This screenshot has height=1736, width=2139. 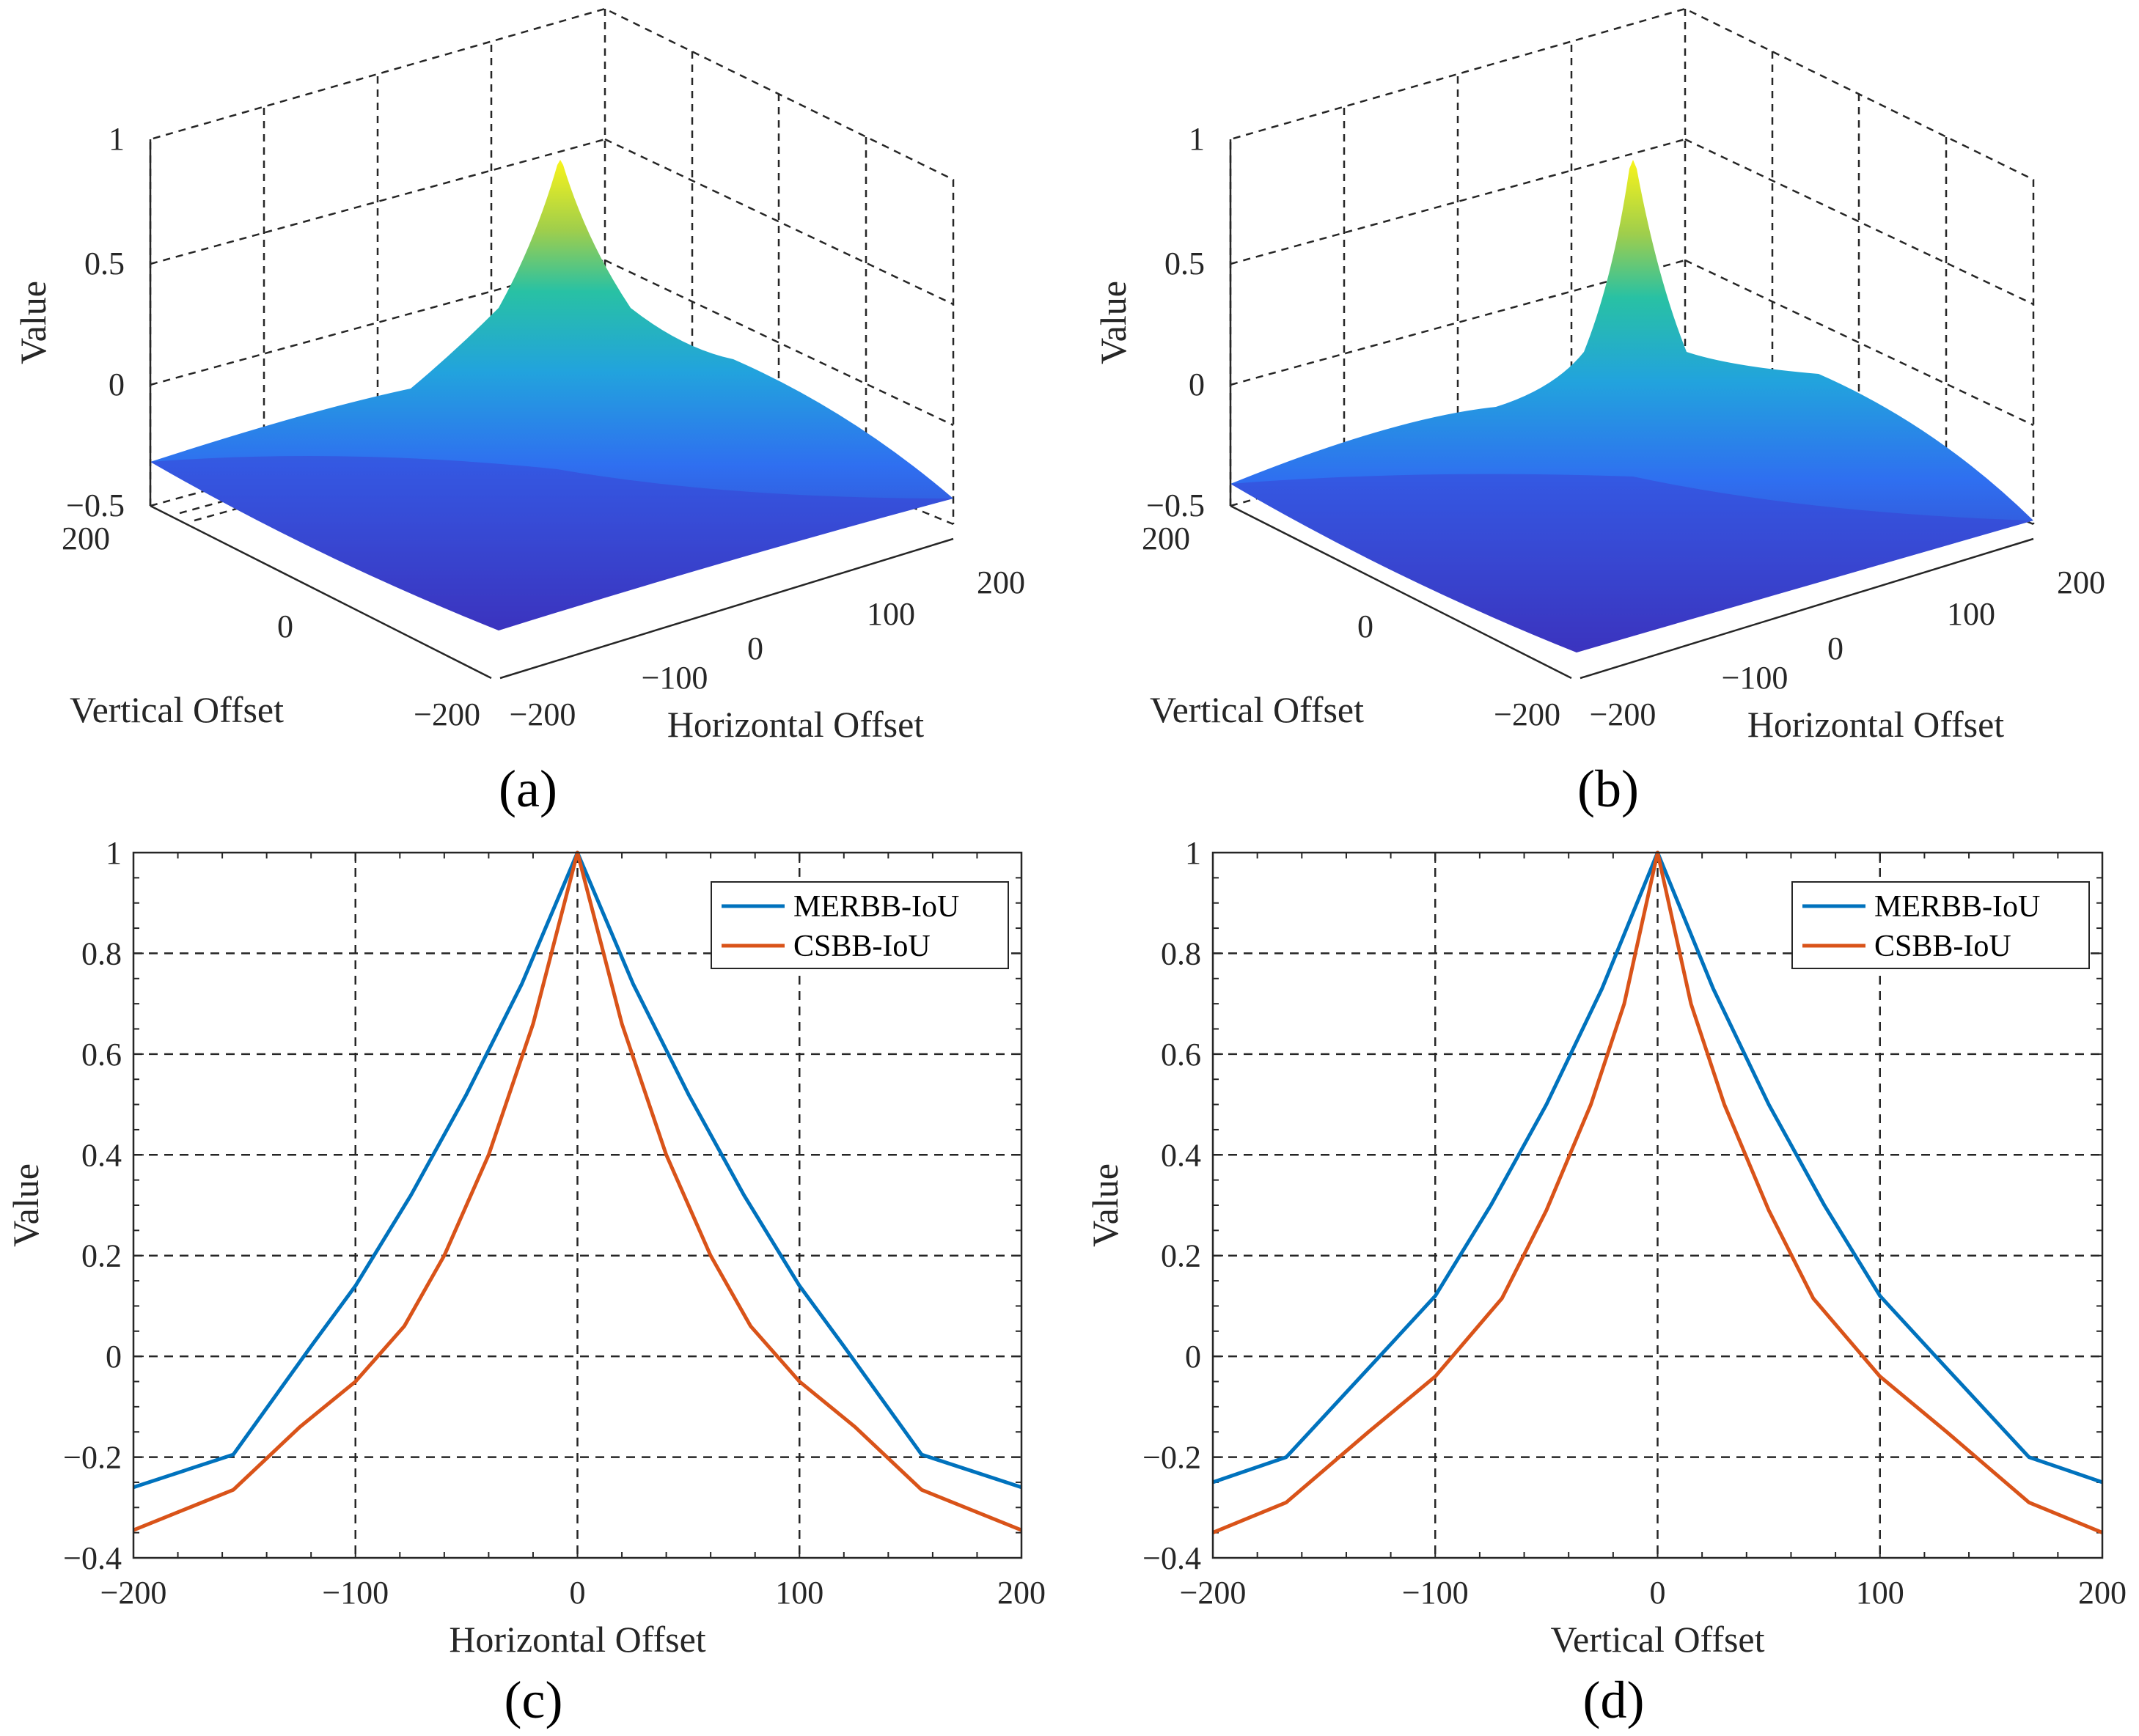 What do you see at coordinates (1755, 678) in the screenshot?
I see `x-tick-b: −100` at bounding box center [1755, 678].